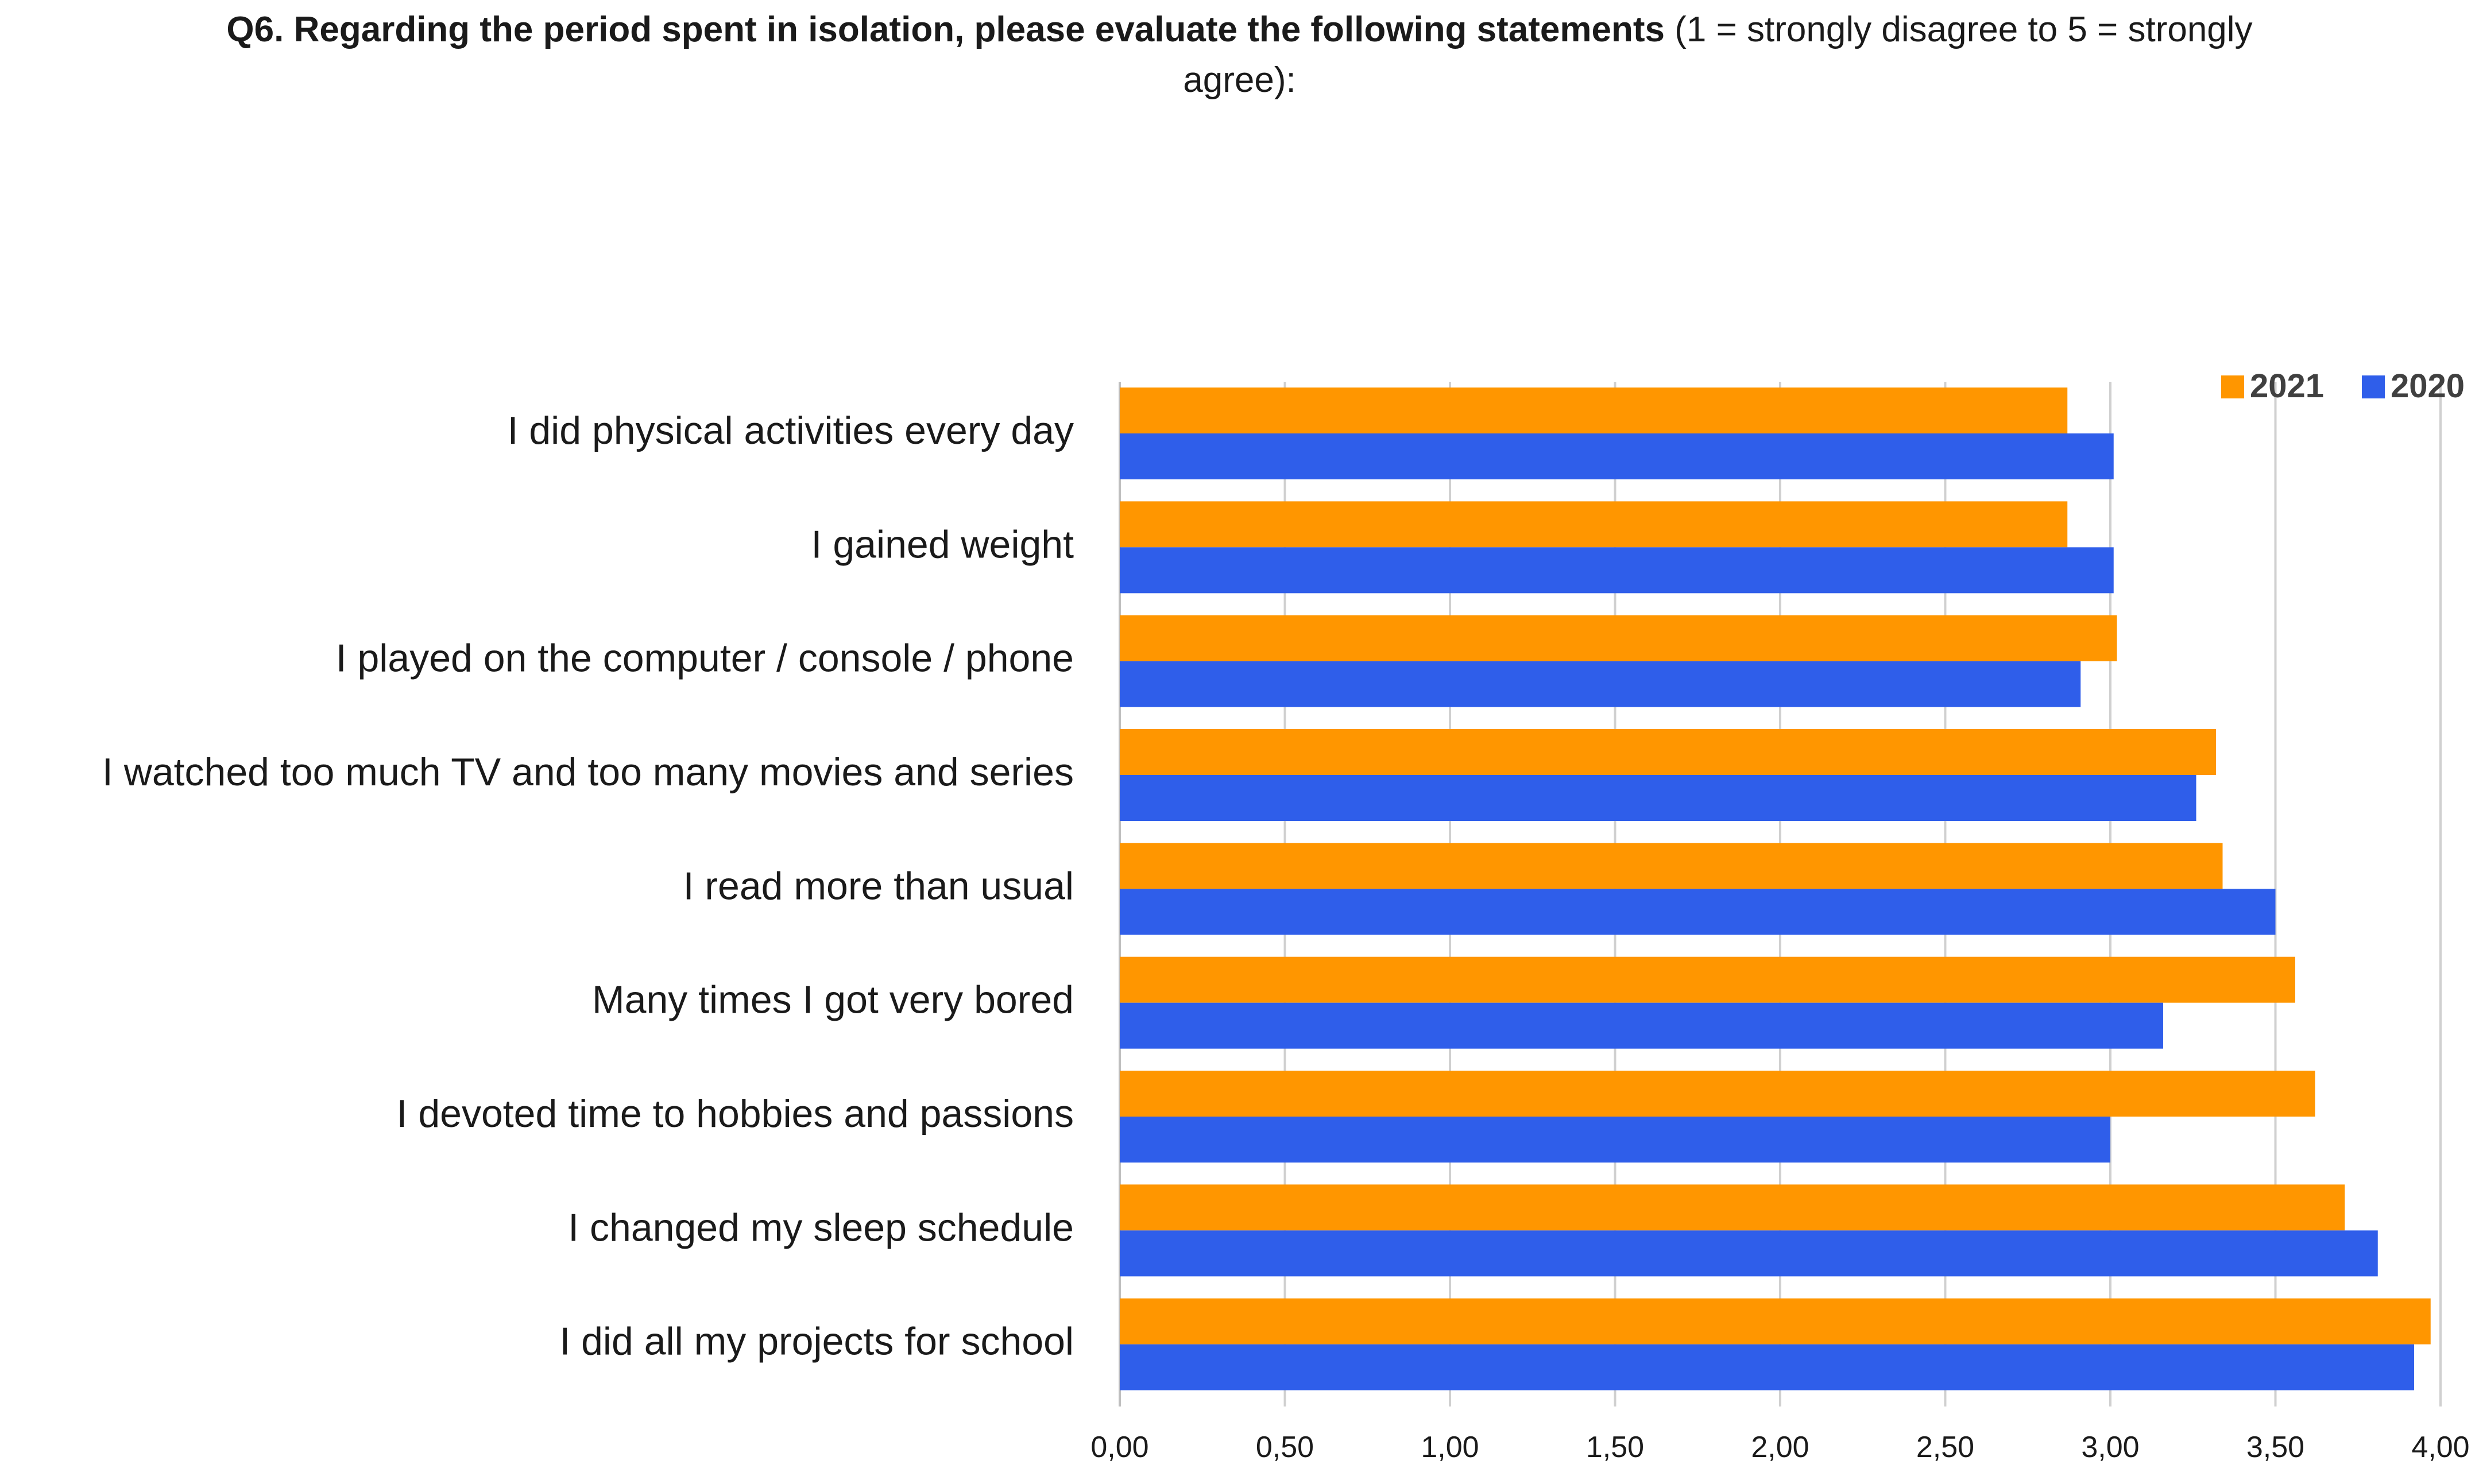  I want to click on x-tick-label: 0,00, so click(1119, 1447).